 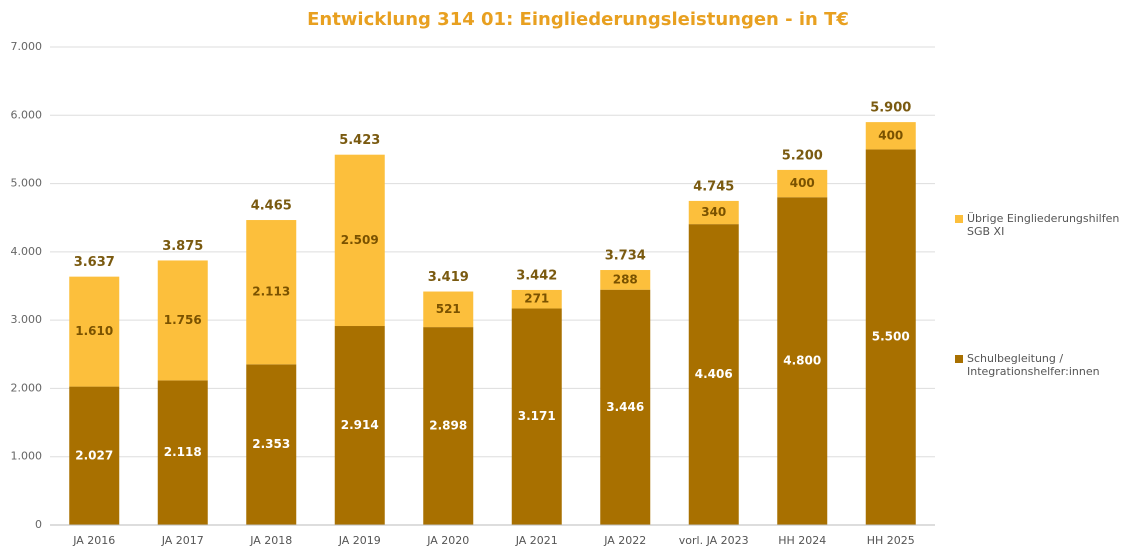 What do you see at coordinates (448, 277) in the screenshot?
I see `total-label: 3.419` at bounding box center [448, 277].